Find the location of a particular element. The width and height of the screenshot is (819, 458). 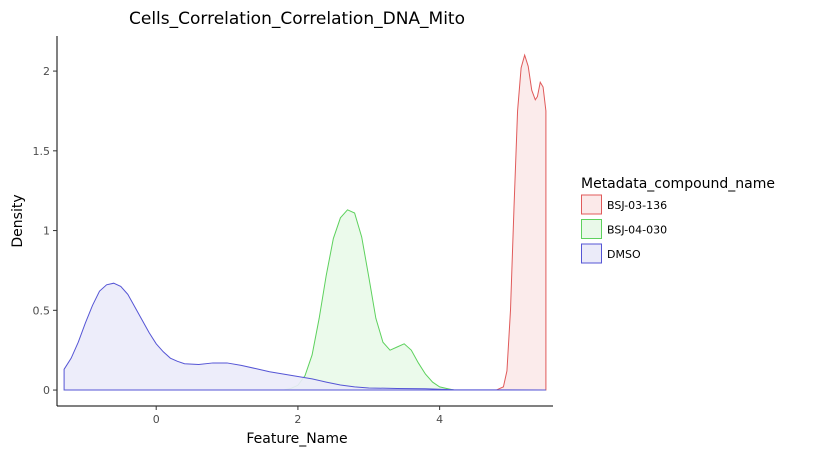

y-ticks: 0 0.5 1 1.5 2 is located at coordinates (45, 231).